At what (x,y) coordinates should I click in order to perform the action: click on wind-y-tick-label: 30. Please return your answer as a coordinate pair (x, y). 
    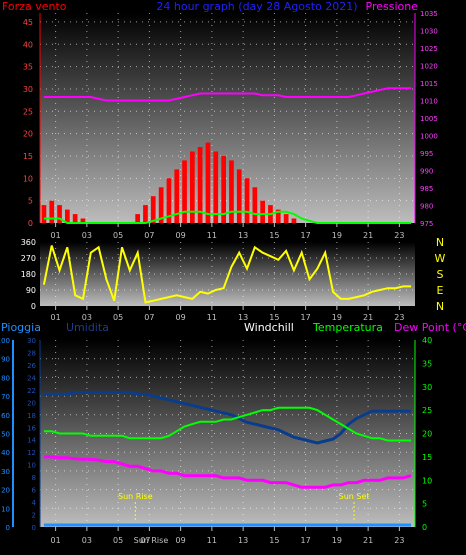
    Looking at the image, I should click on (28, 89).